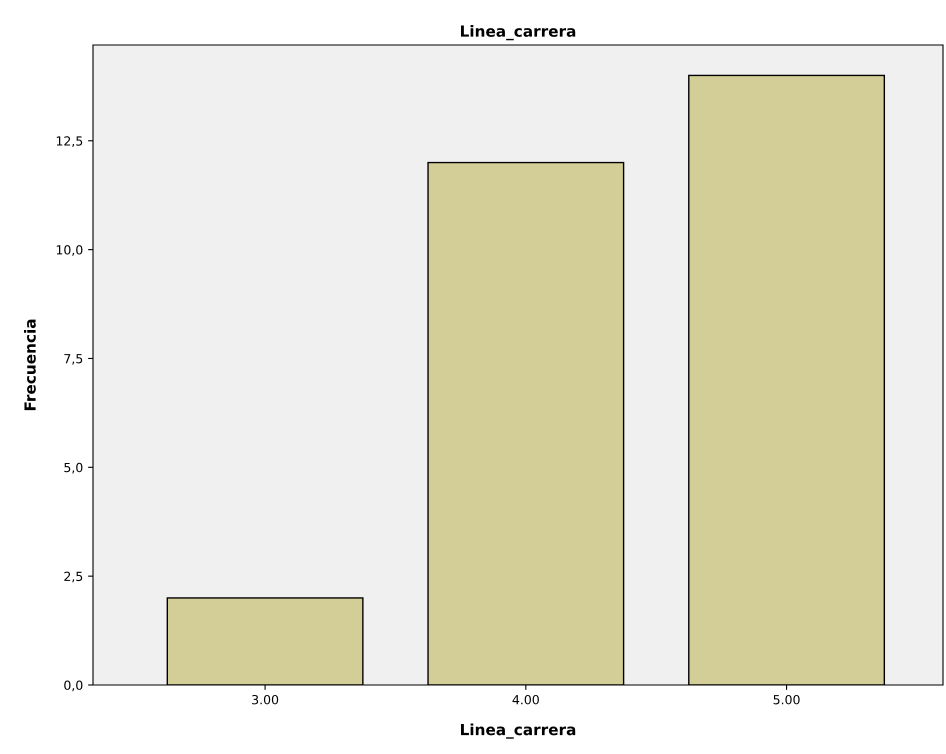 The image size is (946, 754). Describe the element at coordinates (73, 686) in the screenshot. I see `y-tick-label: 0,0` at that location.